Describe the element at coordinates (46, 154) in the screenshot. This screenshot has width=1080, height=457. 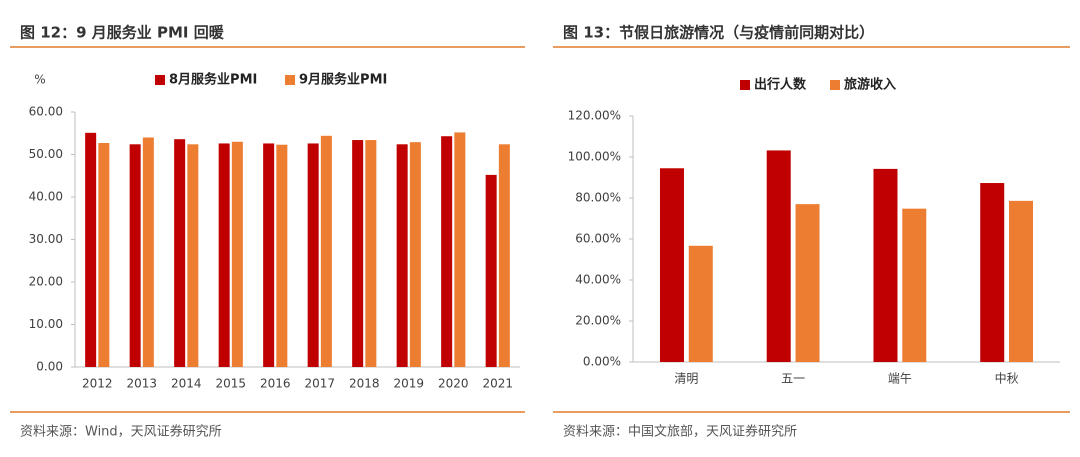
I see `y-tick-label: 50.00` at that location.